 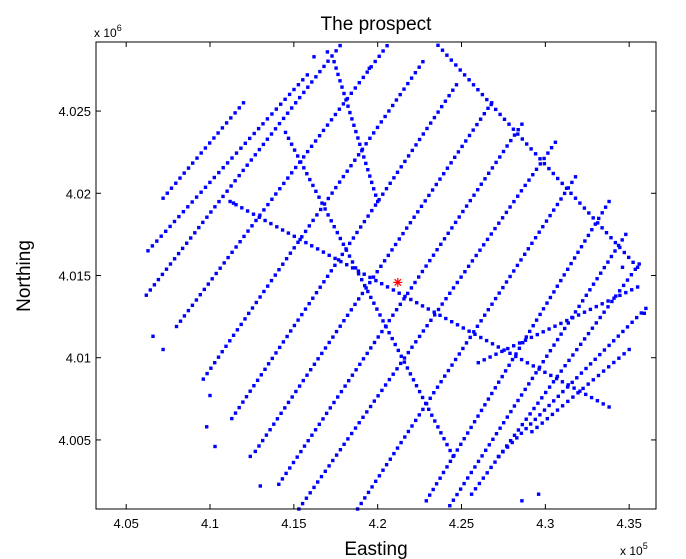 What do you see at coordinates (375, 549) in the screenshot?
I see `x-axis-label: Easting` at bounding box center [375, 549].